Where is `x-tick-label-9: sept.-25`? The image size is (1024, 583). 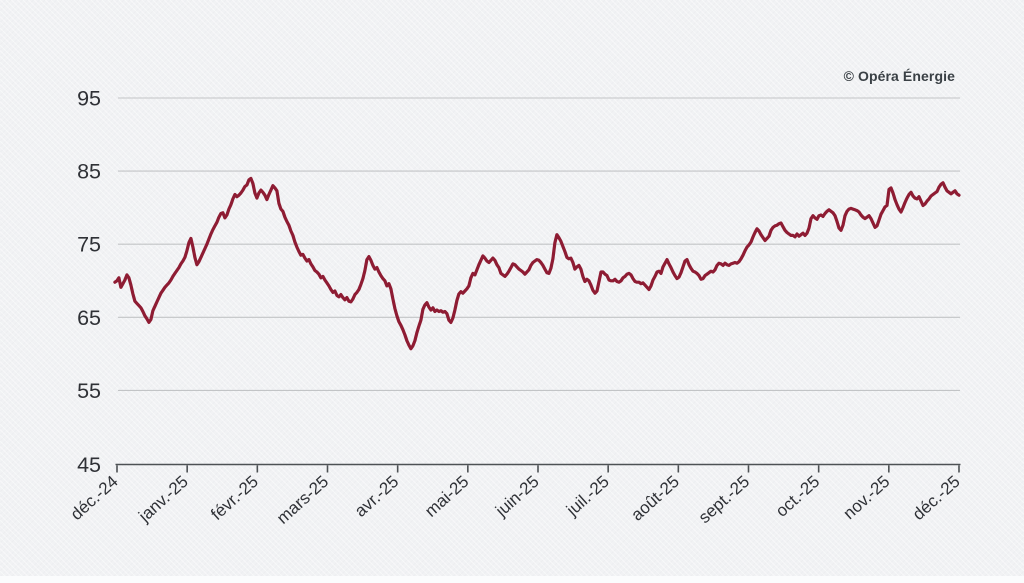
x-tick-label-9: sept.-25 is located at coordinates (724, 499).